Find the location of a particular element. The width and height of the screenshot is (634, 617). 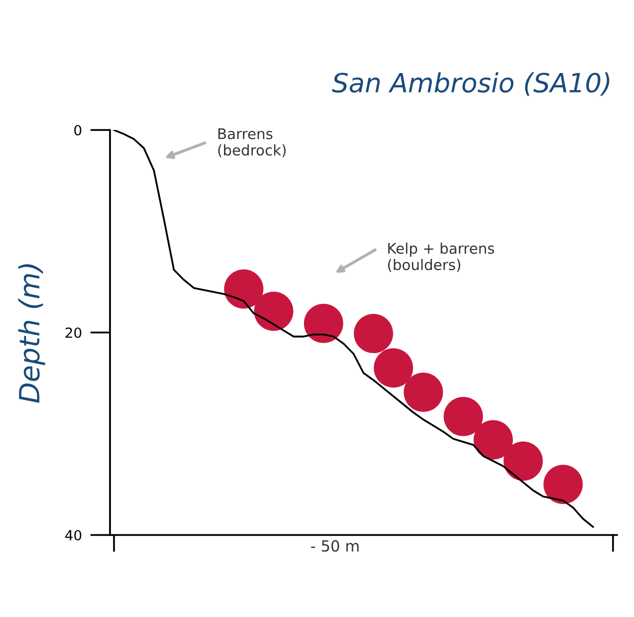

y-tick-label: 40 is located at coordinates (73, 535).